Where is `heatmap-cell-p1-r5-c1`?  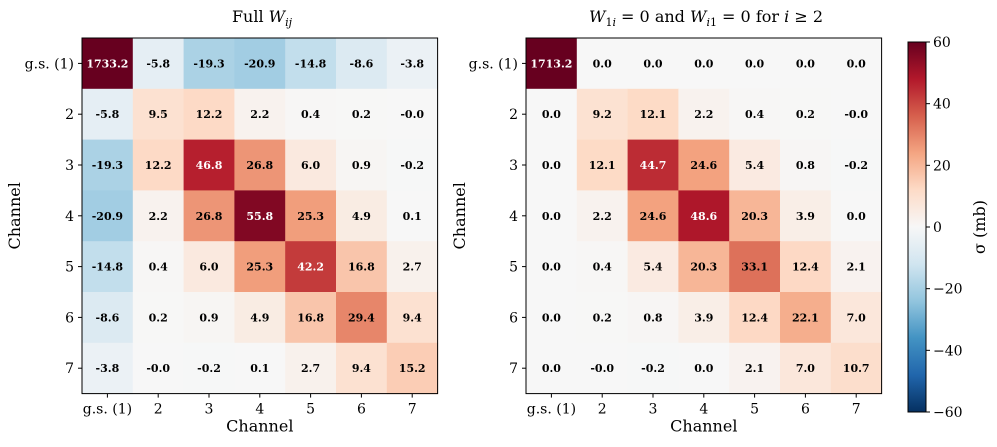
heatmap-cell-p1-r5-c1 is located at coordinates (108, 267).